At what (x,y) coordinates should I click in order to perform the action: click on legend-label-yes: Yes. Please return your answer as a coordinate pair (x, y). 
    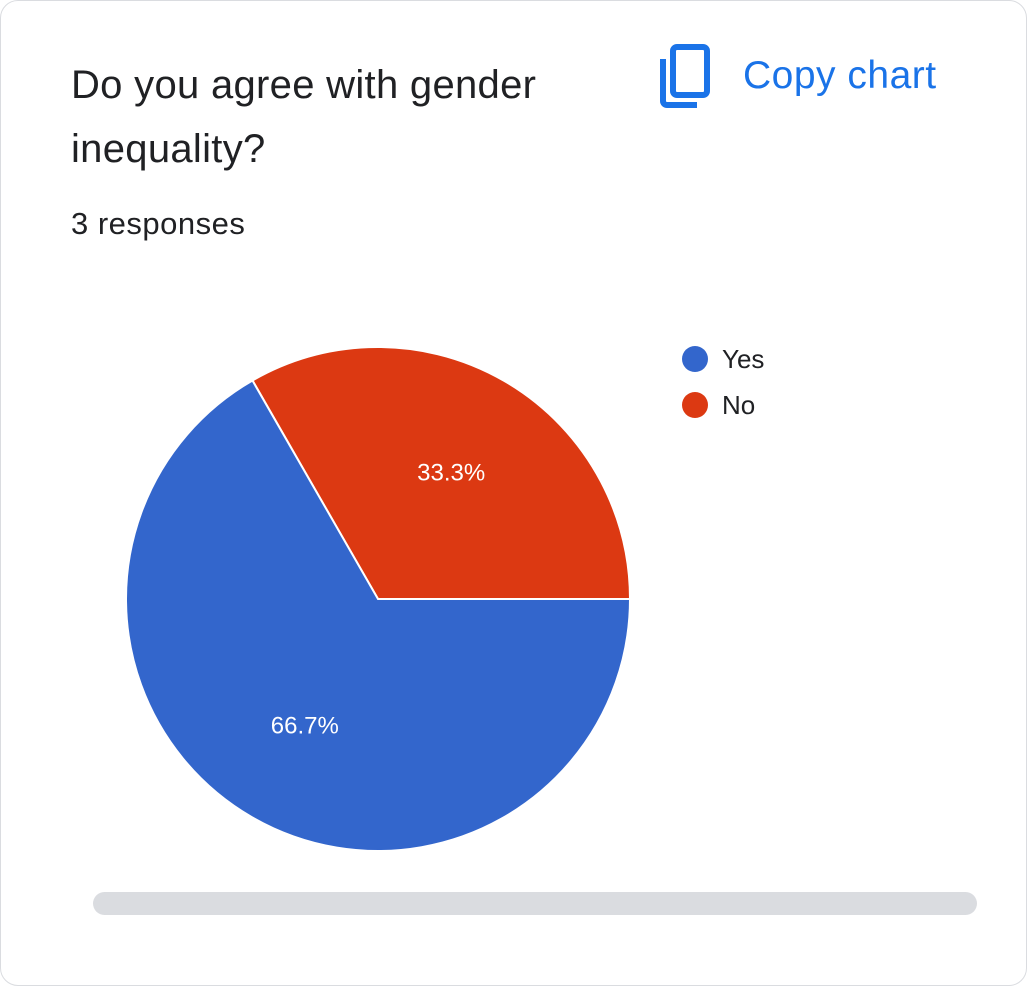
    Looking at the image, I should click on (743, 359).